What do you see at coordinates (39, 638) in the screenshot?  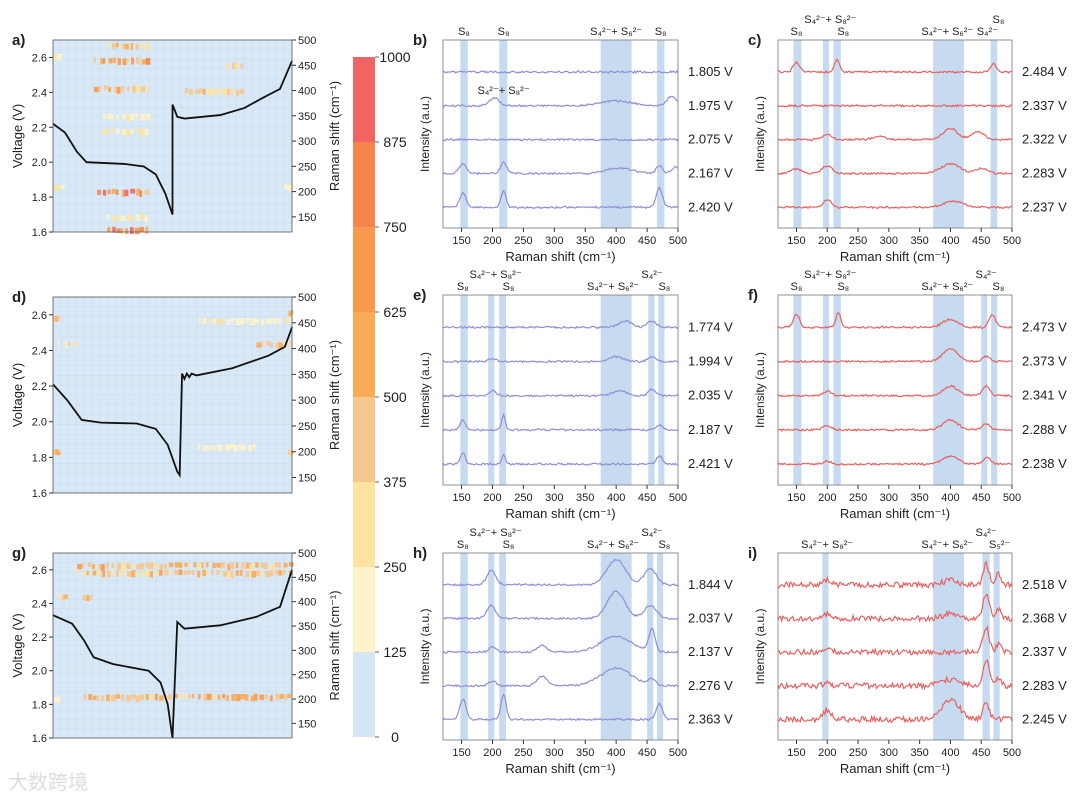 I see `y-tick-label: 2.2` at bounding box center [39, 638].